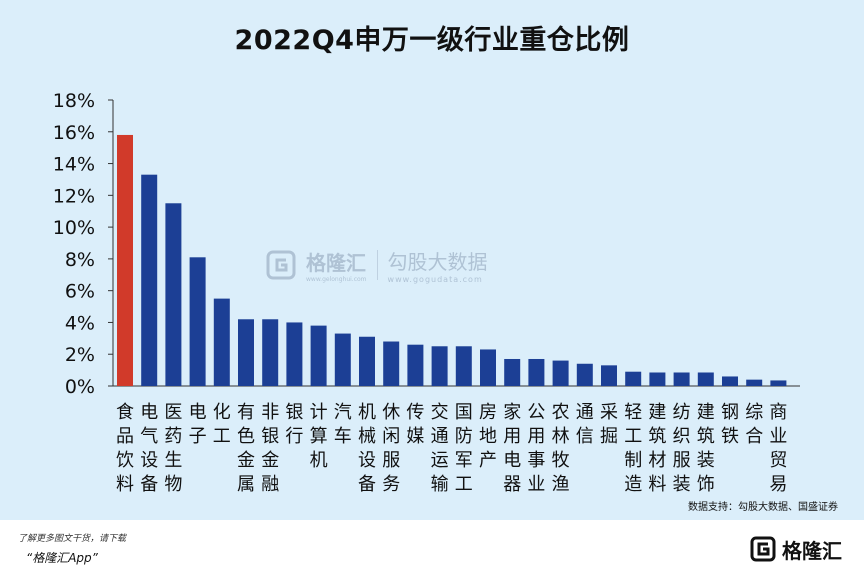 The width and height of the screenshot is (864, 578). What do you see at coordinates (464, 484) in the screenshot?
I see `x-tick-label-国防军工: 工` at bounding box center [464, 484].